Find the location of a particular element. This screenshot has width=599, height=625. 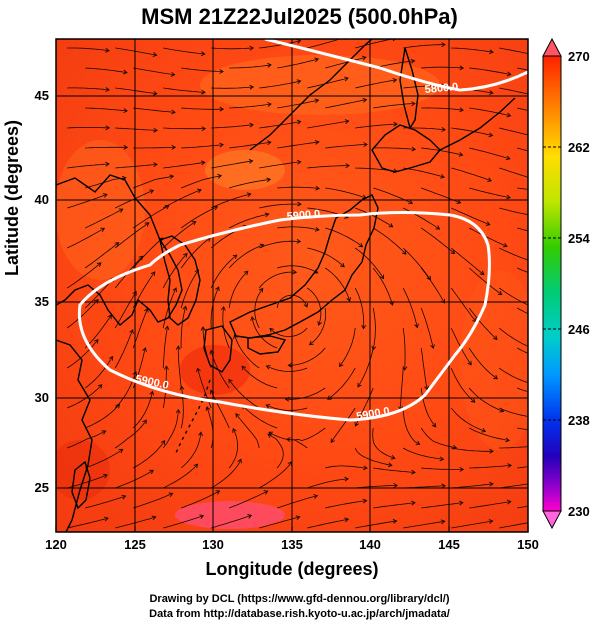

colorbar-tick-label: 254 is located at coordinates (579, 238).